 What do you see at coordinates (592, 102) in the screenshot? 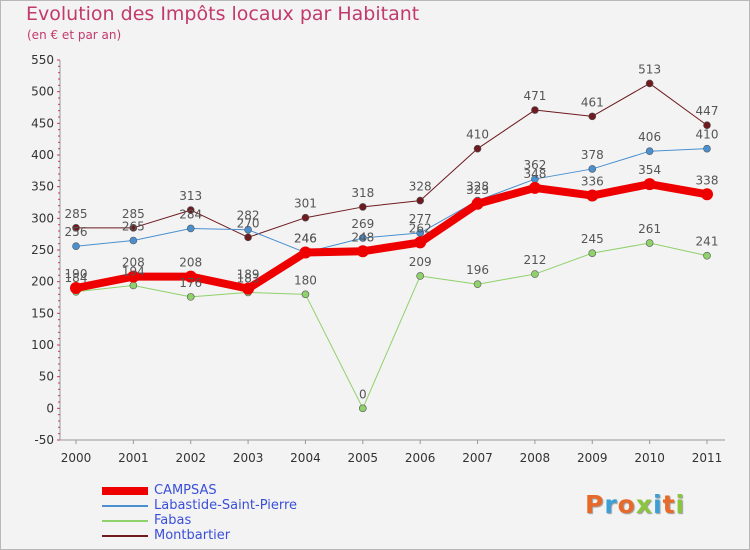
I see `data-label-montbartier: 461` at bounding box center [592, 102].